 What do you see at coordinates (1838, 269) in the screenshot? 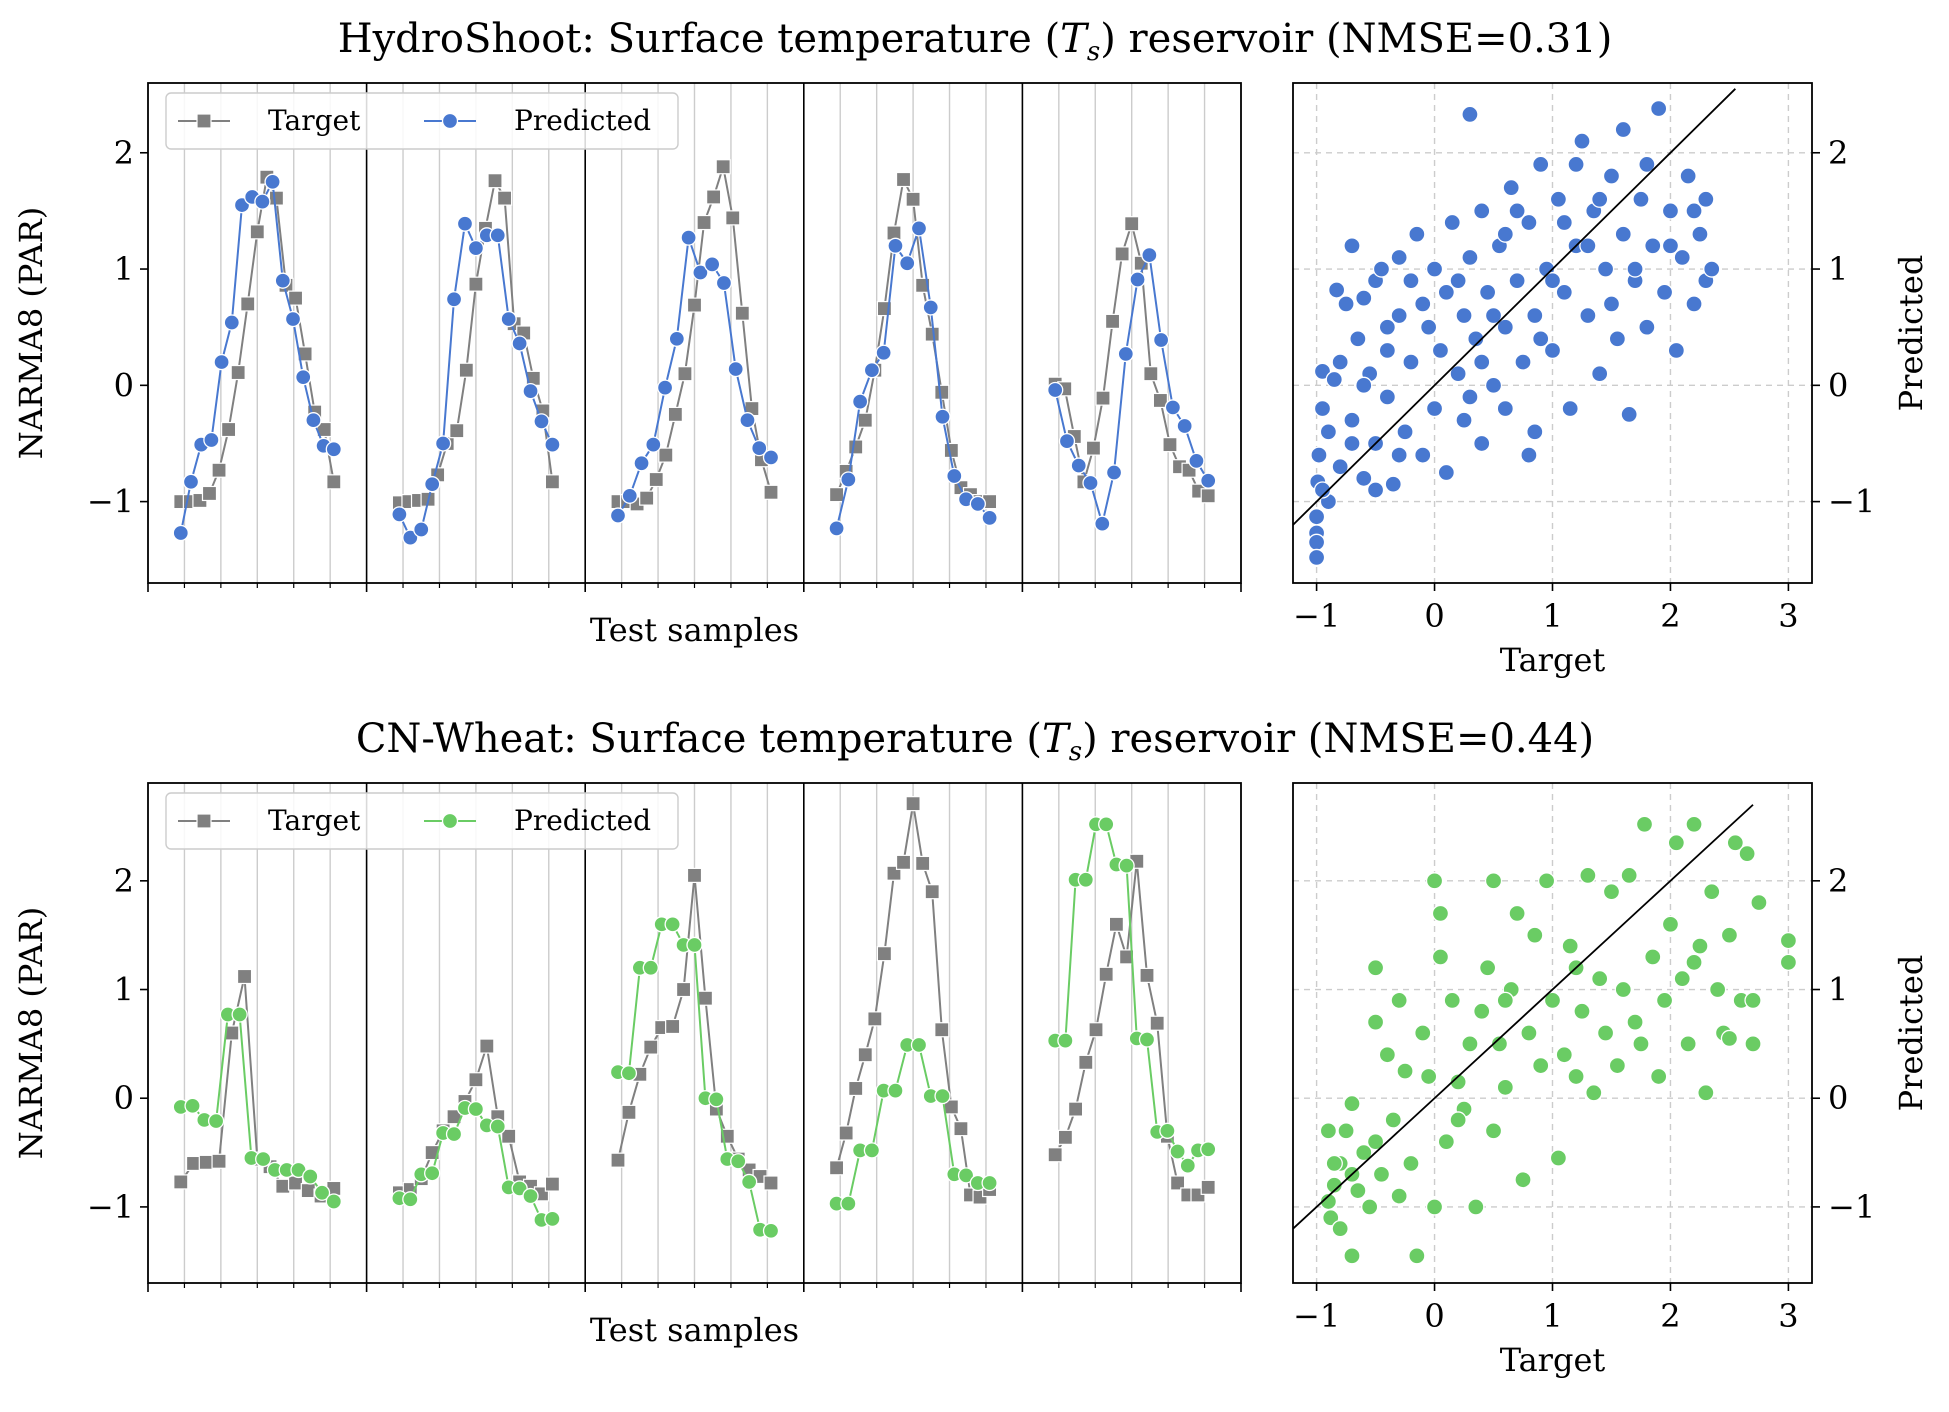
I see `y-tick-label: 1` at bounding box center [1838, 269].